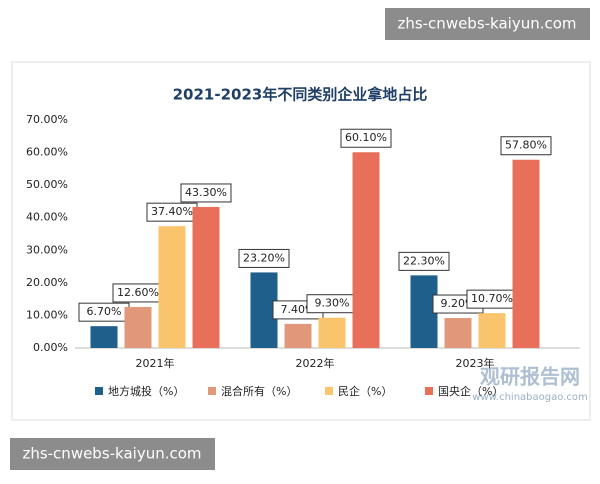  What do you see at coordinates (259, 391) in the screenshot?
I see `legend-label: 混合所有（%）` at bounding box center [259, 391].